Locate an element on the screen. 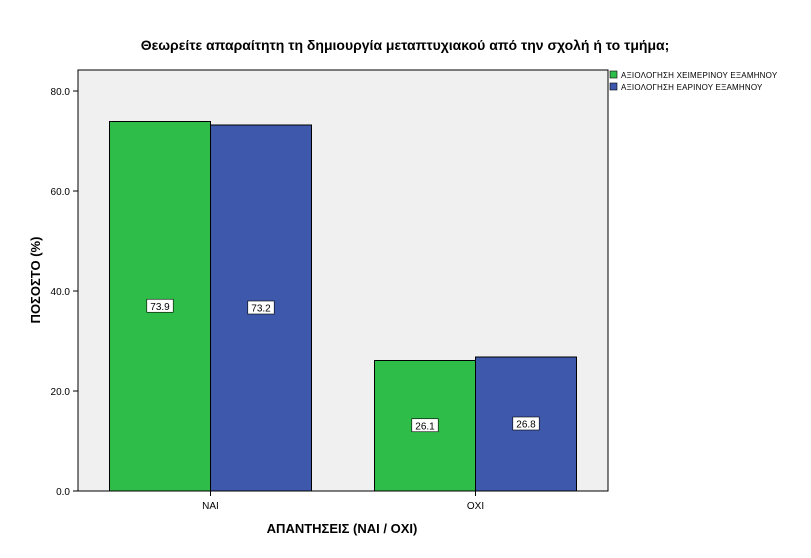 The height and width of the screenshot is (558, 811). y-axis: 0.0 20.0 40.0 60.0 80.0 is located at coordinates (64, 292).